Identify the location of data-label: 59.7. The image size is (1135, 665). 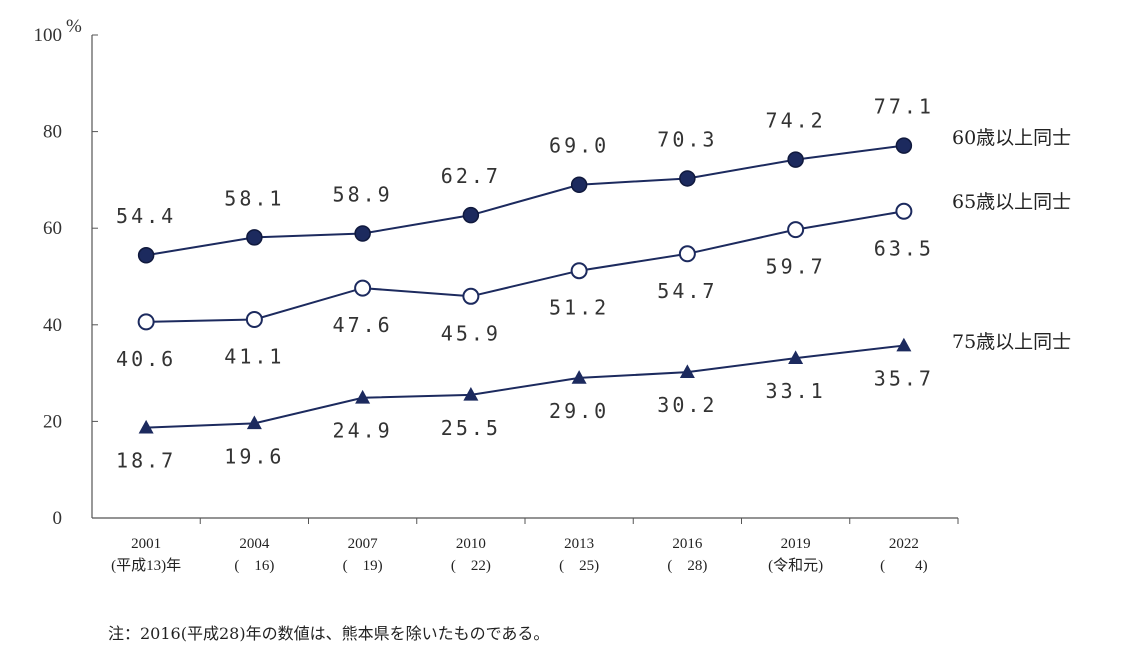
(796, 267).